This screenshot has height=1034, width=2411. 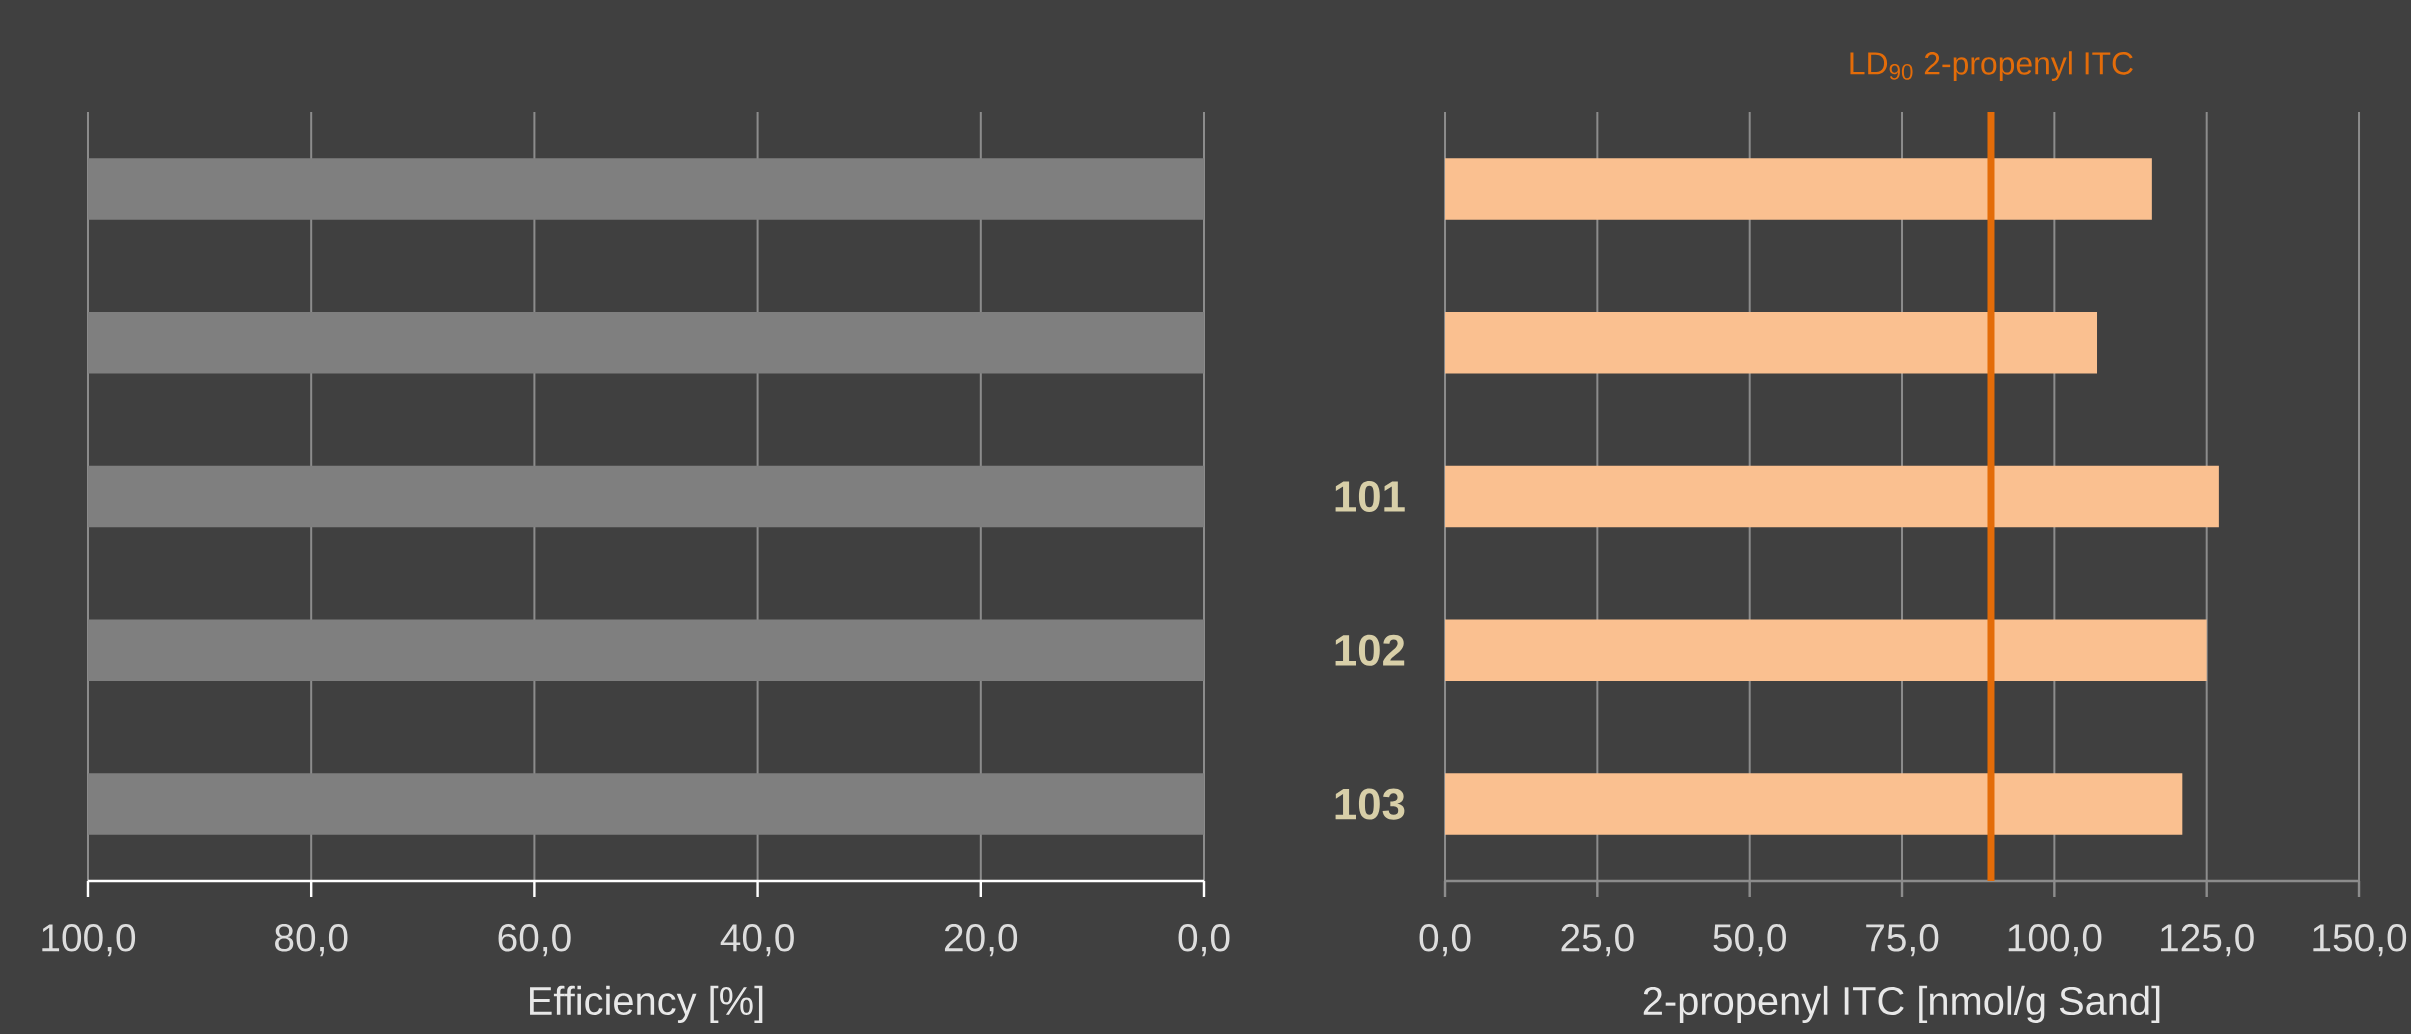 What do you see at coordinates (1901, 1004) in the screenshot?
I see `x-axis-title: 2-propenyl ITC [nmol/g Sand]` at bounding box center [1901, 1004].